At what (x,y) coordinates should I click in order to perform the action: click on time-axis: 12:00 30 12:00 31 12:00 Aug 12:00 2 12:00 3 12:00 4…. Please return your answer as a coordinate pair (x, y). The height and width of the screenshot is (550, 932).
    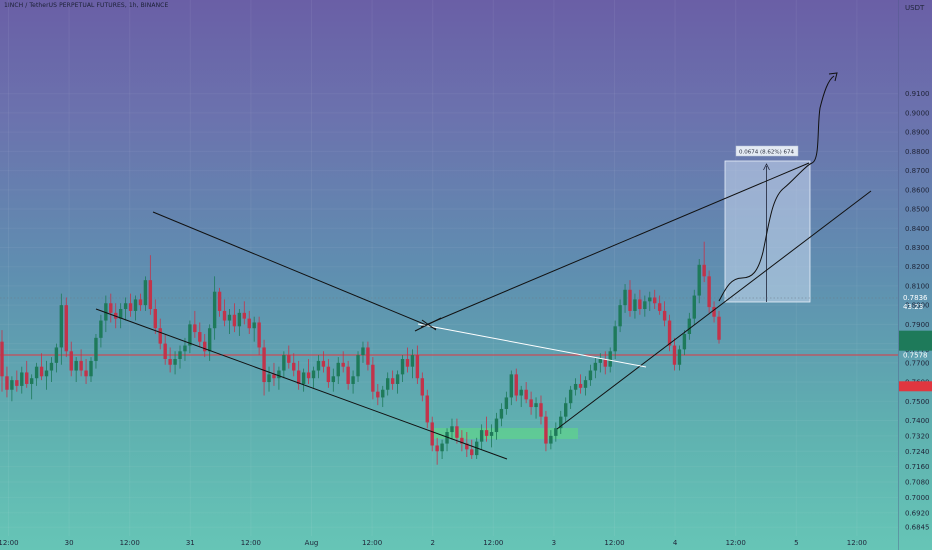
    Looking at the image, I should click on (433, 543).